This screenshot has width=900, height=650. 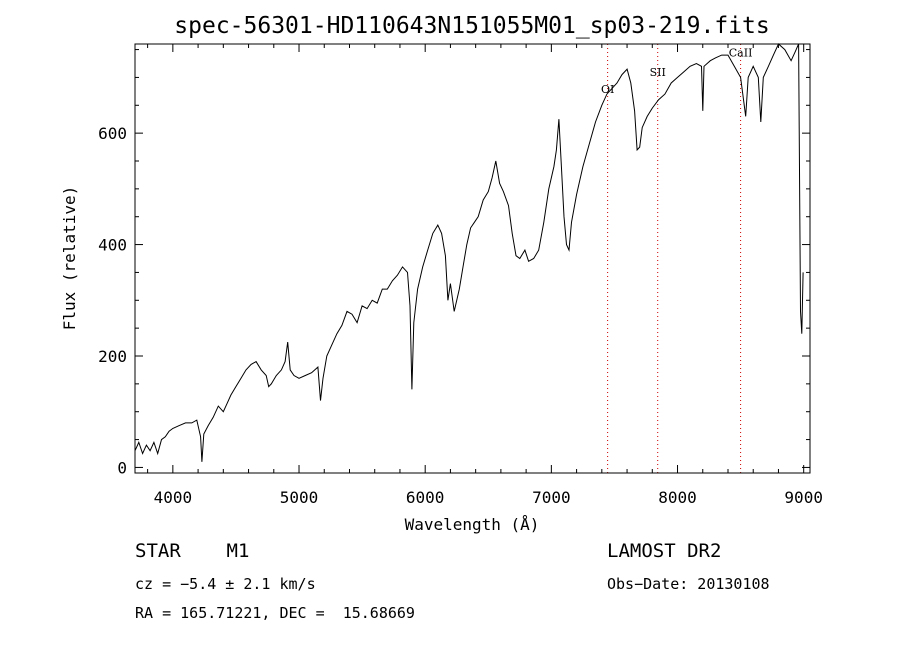 What do you see at coordinates (112, 245) in the screenshot?
I see `y-tick-label: 400` at bounding box center [112, 245].